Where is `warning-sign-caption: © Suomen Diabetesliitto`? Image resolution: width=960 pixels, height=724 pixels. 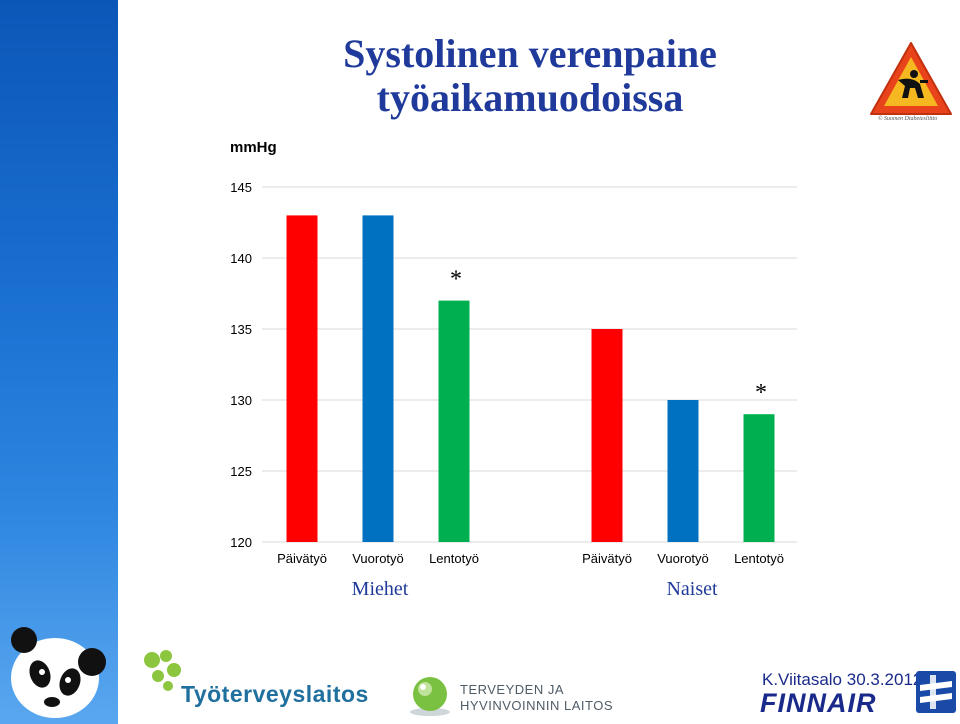
warning-sign-caption: © Suomen Diabetesliitto is located at coordinates (908, 119).